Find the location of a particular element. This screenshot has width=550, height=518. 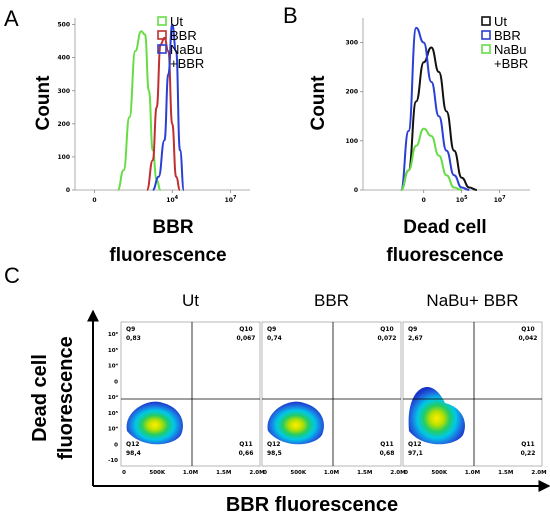

a-ytick-label: 500 is located at coordinates (63, 25).